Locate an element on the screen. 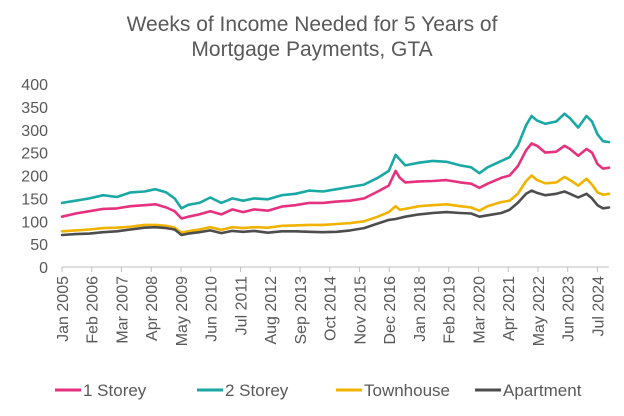 The width and height of the screenshot is (624, 416). x-tick-label: Jun 2023 is located at coordinates (569, 309).